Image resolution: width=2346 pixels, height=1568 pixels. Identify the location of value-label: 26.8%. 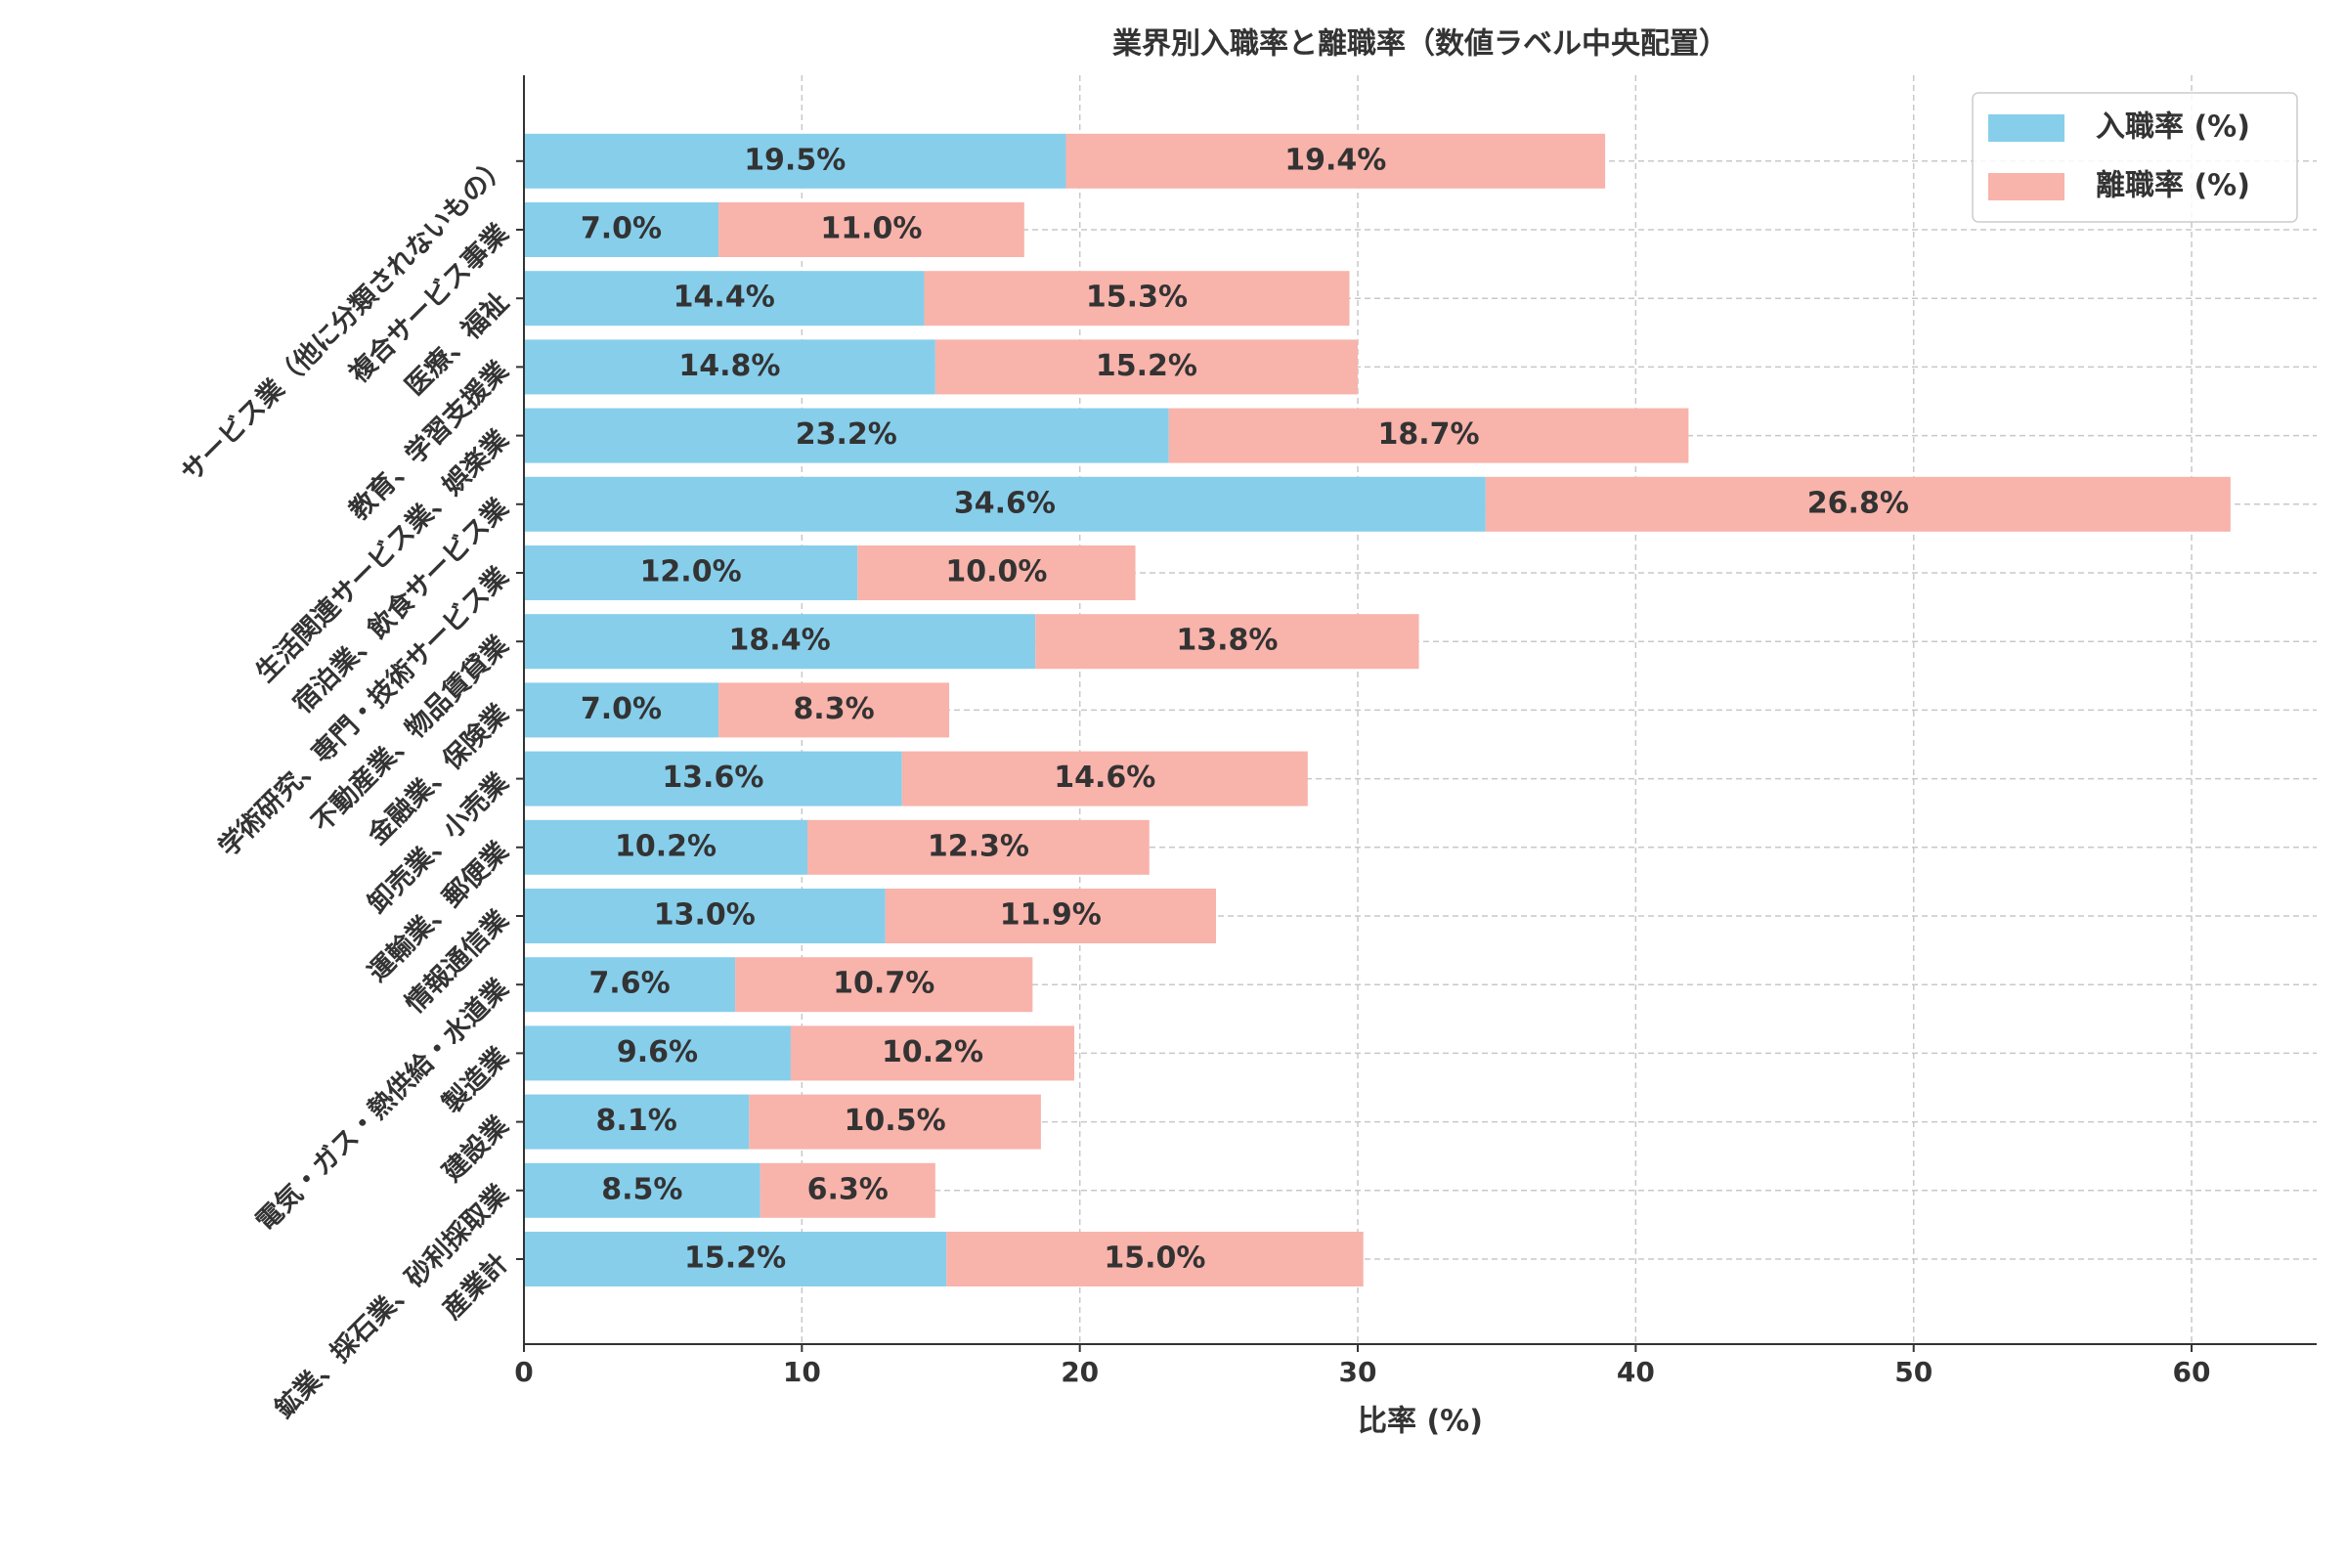
(1858, 503).